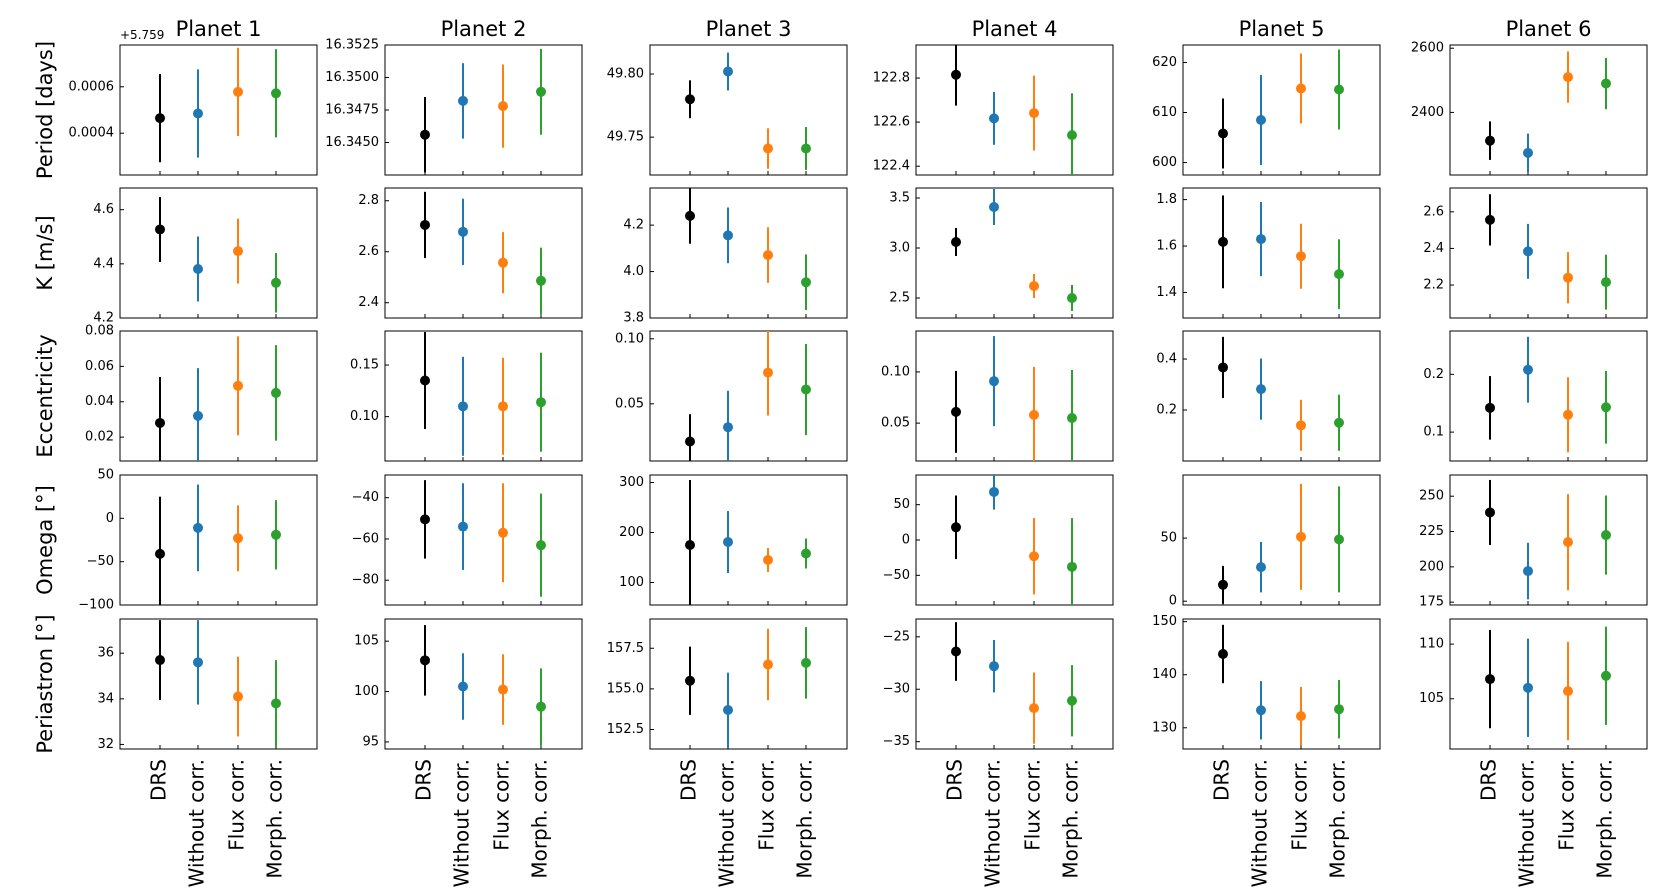 This screenshot has height=892, width=1680. I want to click on y-tick-label: 105, so click(366, 641).